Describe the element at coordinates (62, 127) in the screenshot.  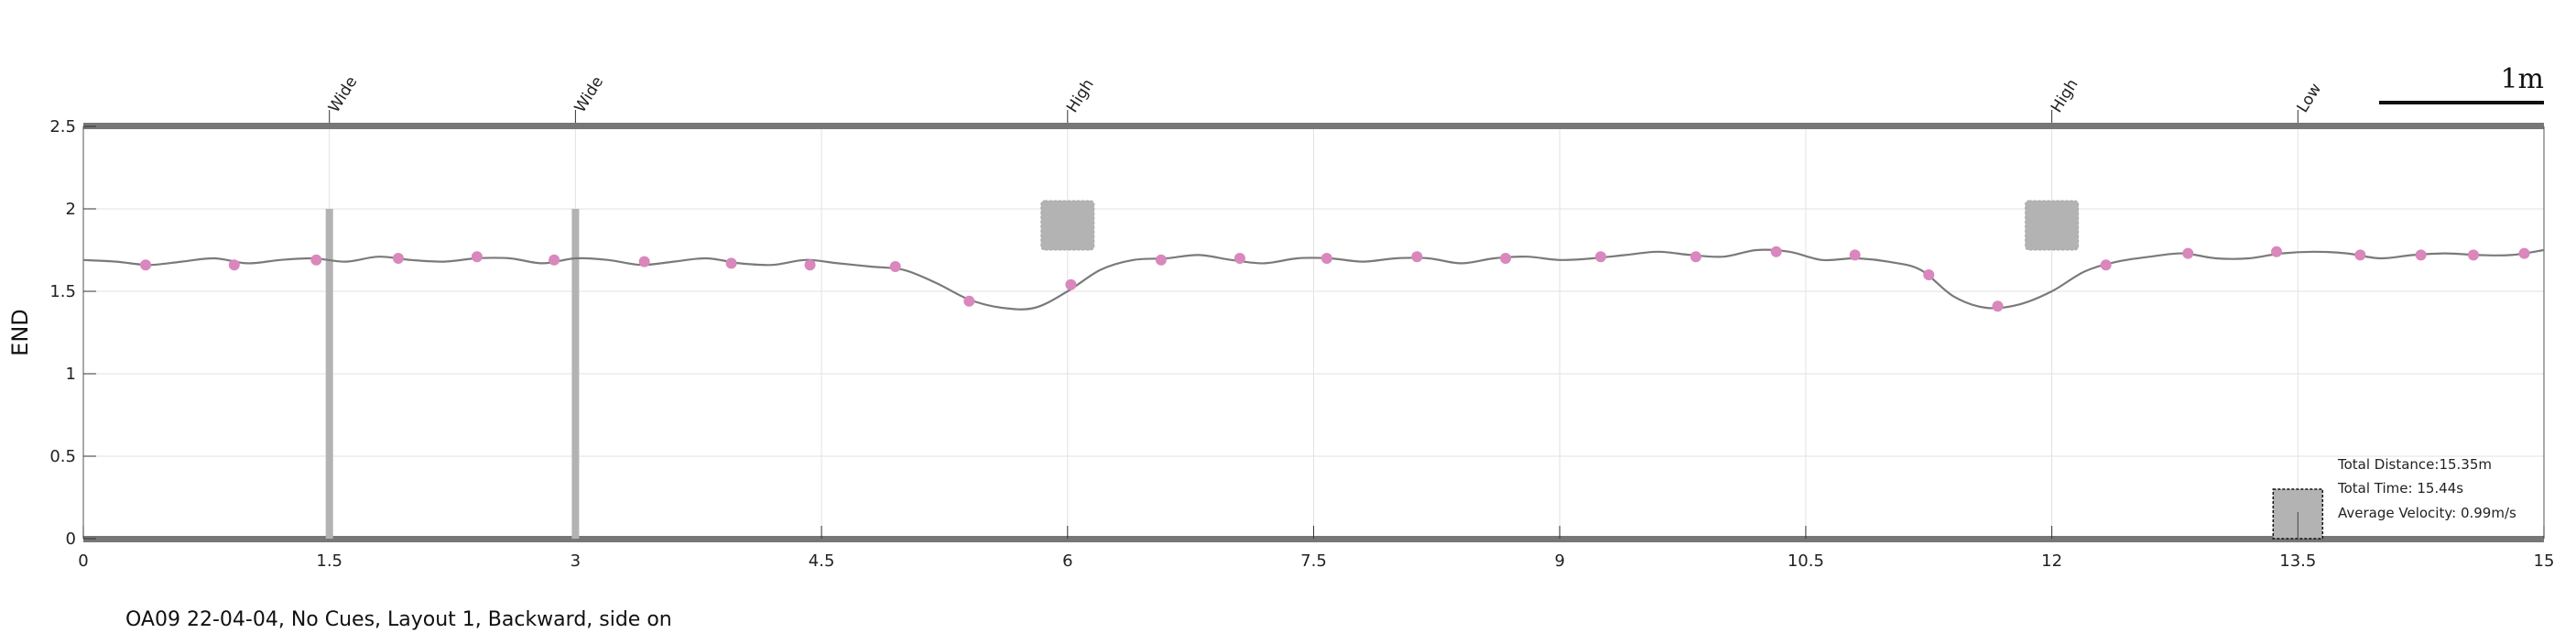
I see `y-tick-label: 2.5` at that location.